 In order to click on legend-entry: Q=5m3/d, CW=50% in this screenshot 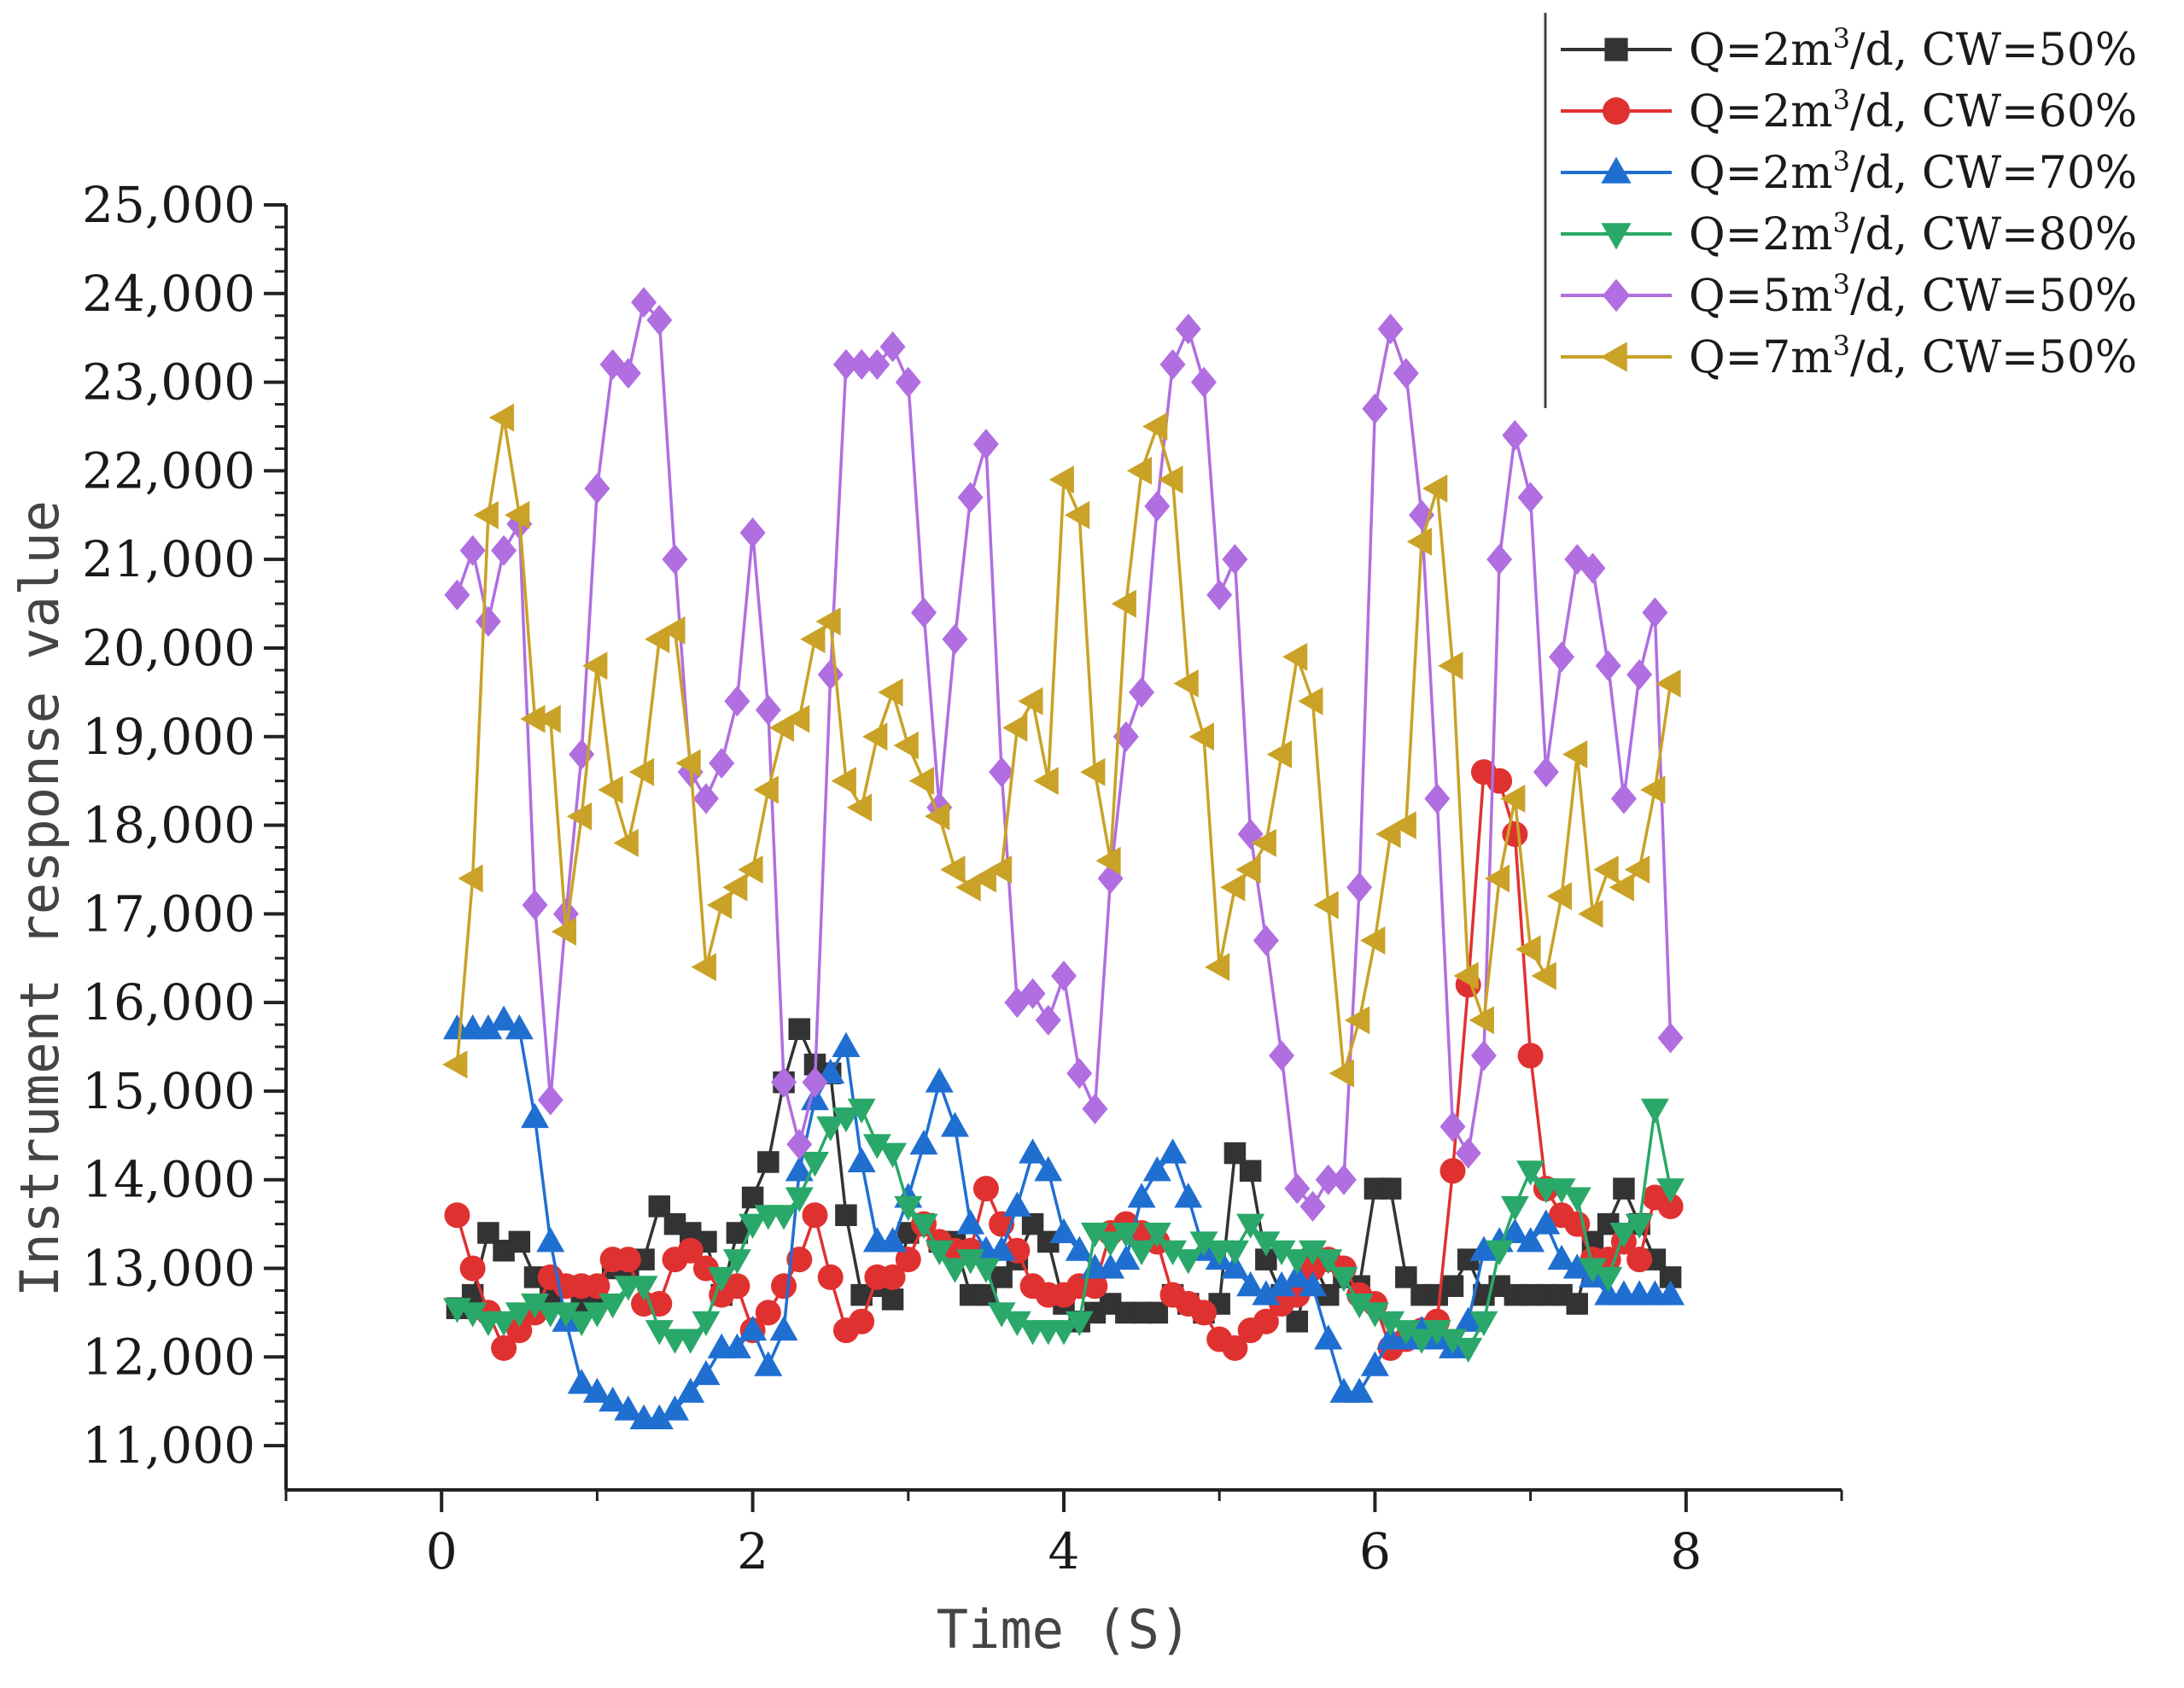, I will do `click(1849, 295)`.